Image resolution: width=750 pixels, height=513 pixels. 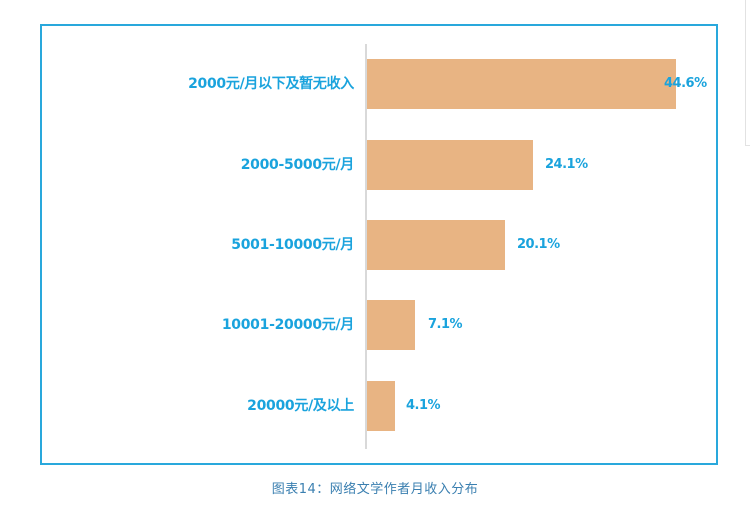 I want to click on value-label: 20.1%, so click(x=538, y=244).